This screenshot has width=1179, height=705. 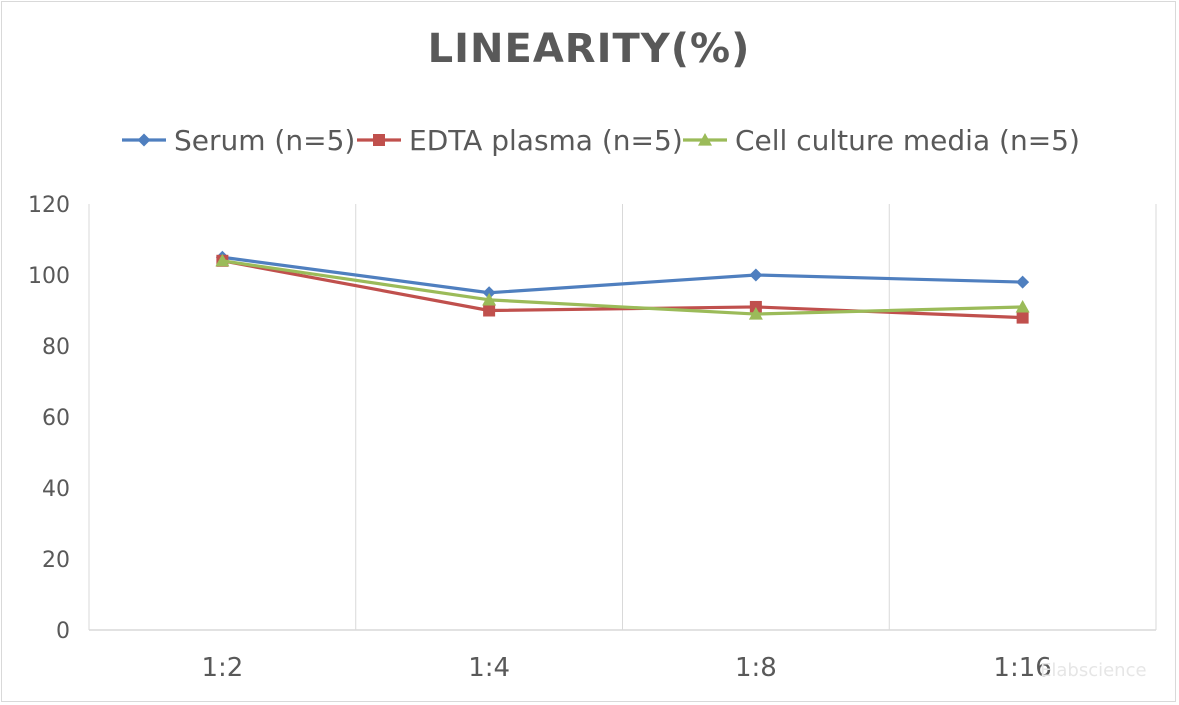 I want to click on legend-item: EDTA plasma (n=5), so click(x=520, y=140).